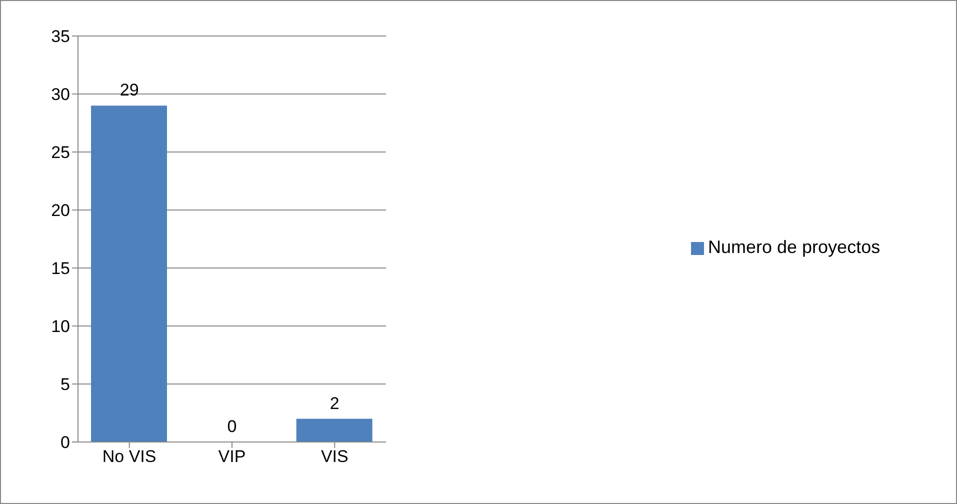 This screenshot has height=504, width=957. Describe the element at coordinates (65, 384) in the screenshot. I see `y-tick-label: 5` at that location.